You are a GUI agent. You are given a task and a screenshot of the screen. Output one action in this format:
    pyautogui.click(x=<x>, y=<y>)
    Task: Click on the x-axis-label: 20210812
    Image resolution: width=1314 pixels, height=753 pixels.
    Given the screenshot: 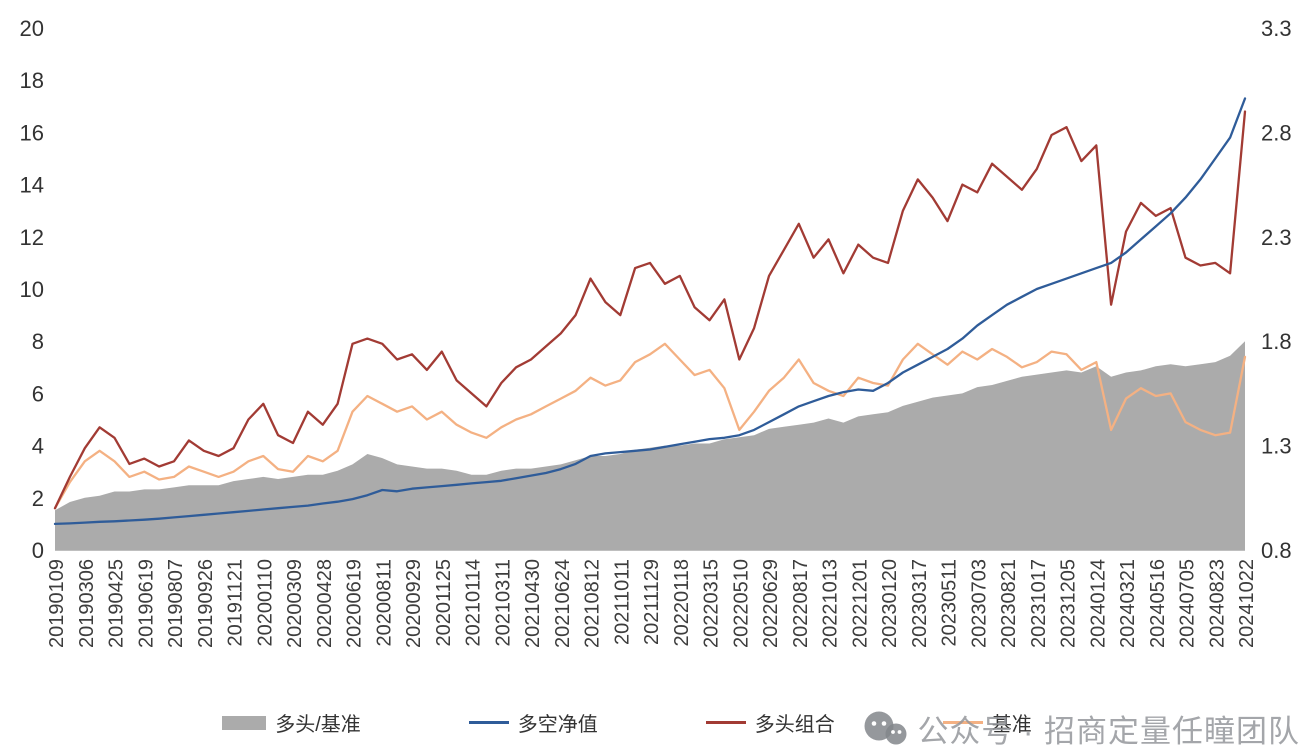 What is the action you would take?
    pyautogui.click(x=593, y=603)
    